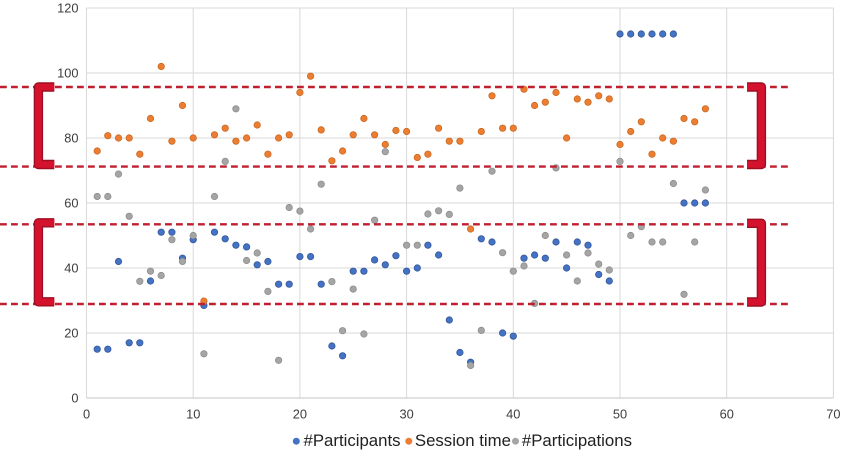 The width and height of the screenshot is (850, 456). What do you see at coordinates (833, 414) in the screenshot?
I see `svg-text: 70` at bounding box center [833, 414].